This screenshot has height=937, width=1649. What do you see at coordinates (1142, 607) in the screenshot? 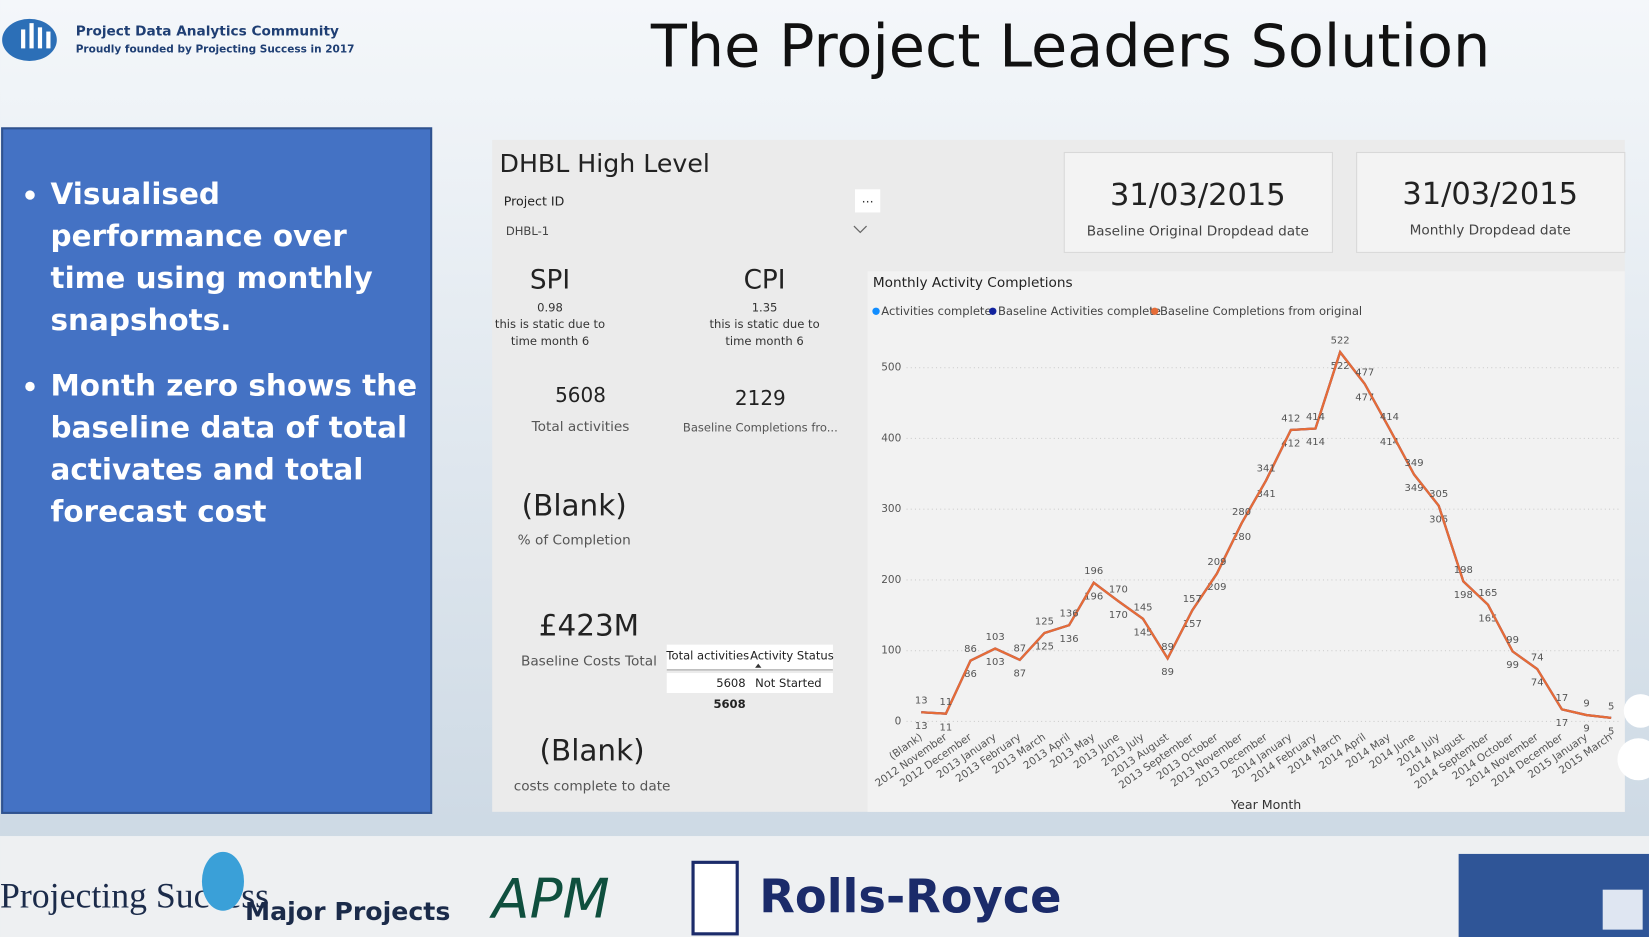
I see `data-label: 145` at bounding box center [1142, 607].